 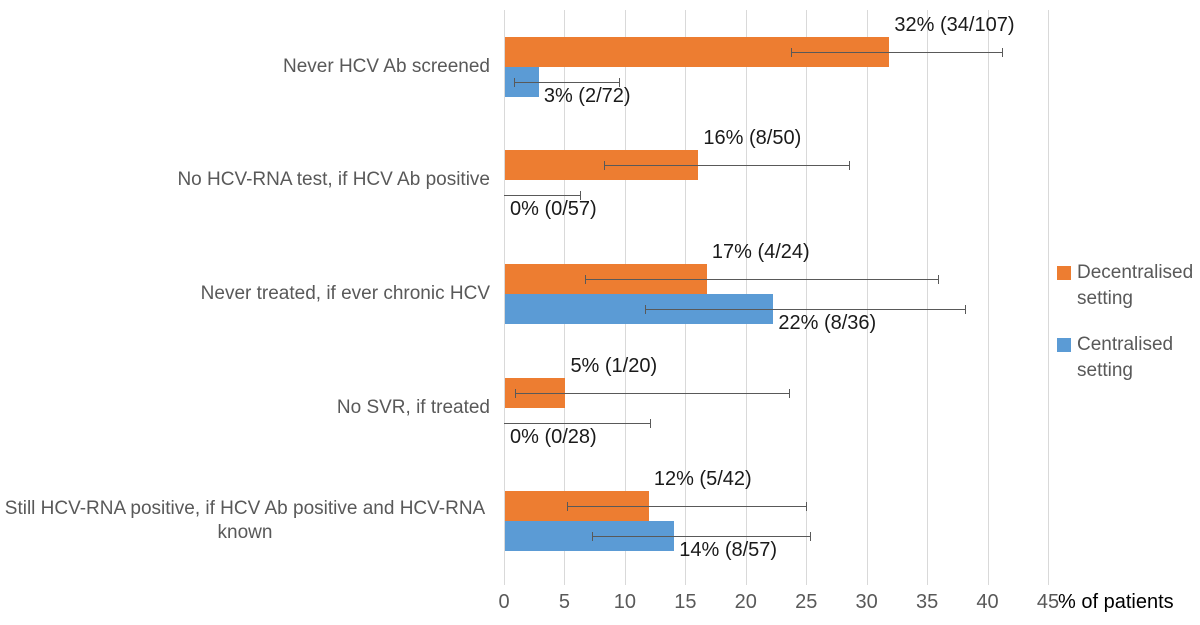 What do you see at coordinates (728, 550) in the screenshot?
I see `data-label: 14% (8/57)` at bounding box center [728, 550].